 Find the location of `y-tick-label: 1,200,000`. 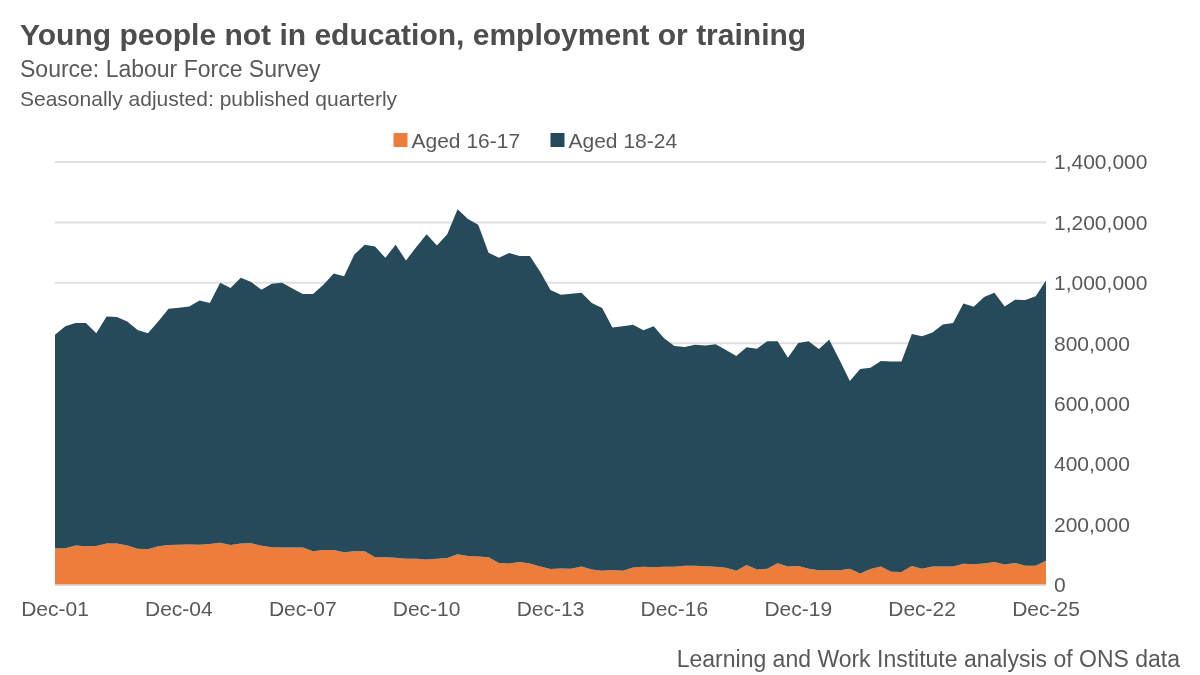

y-tick-label: 1,200,000 is located at coordinates (1101, 222).